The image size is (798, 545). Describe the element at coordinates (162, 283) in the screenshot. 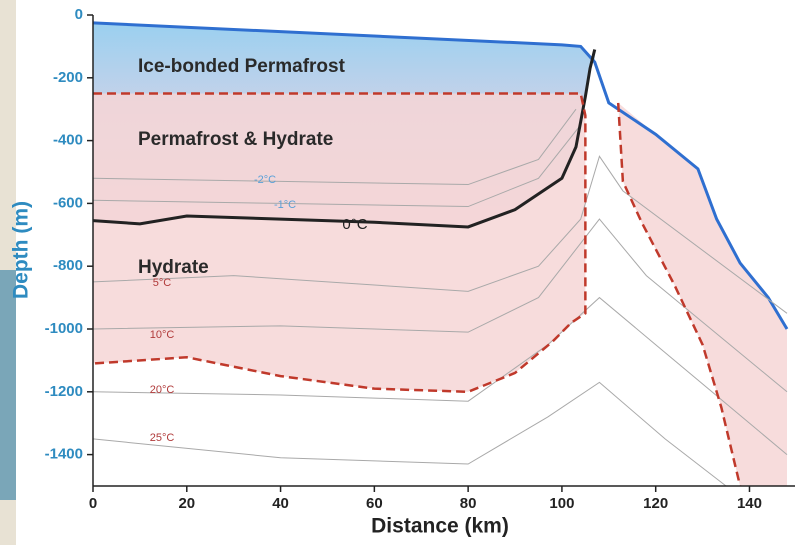

I see `contour-label: 5°C` at that location.